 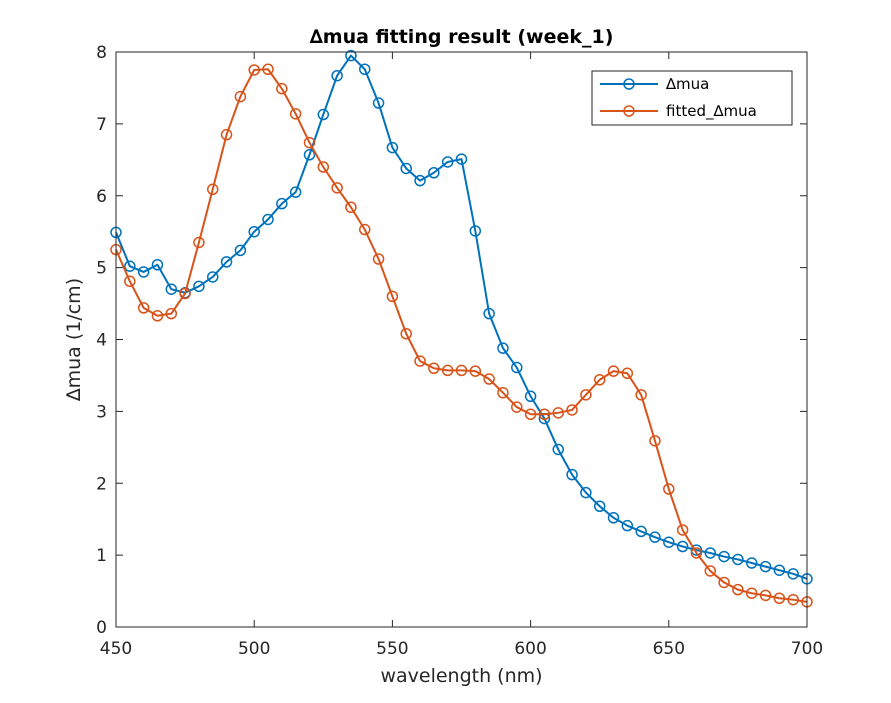 I want to click on x-tick-label-600: 600, so click(x=530, y=649).